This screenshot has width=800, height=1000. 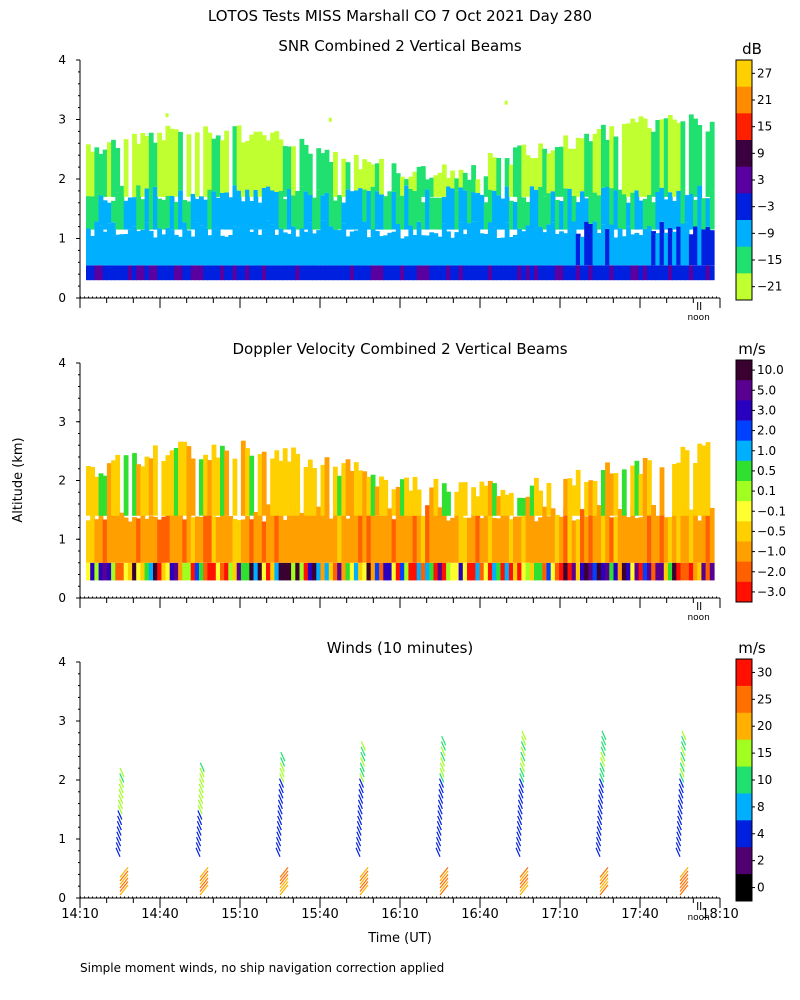 What do you see at coordinates (79, 914) in the screenshot?
I see `x-tick-label: 14:10` at bounding box center [79, 914].